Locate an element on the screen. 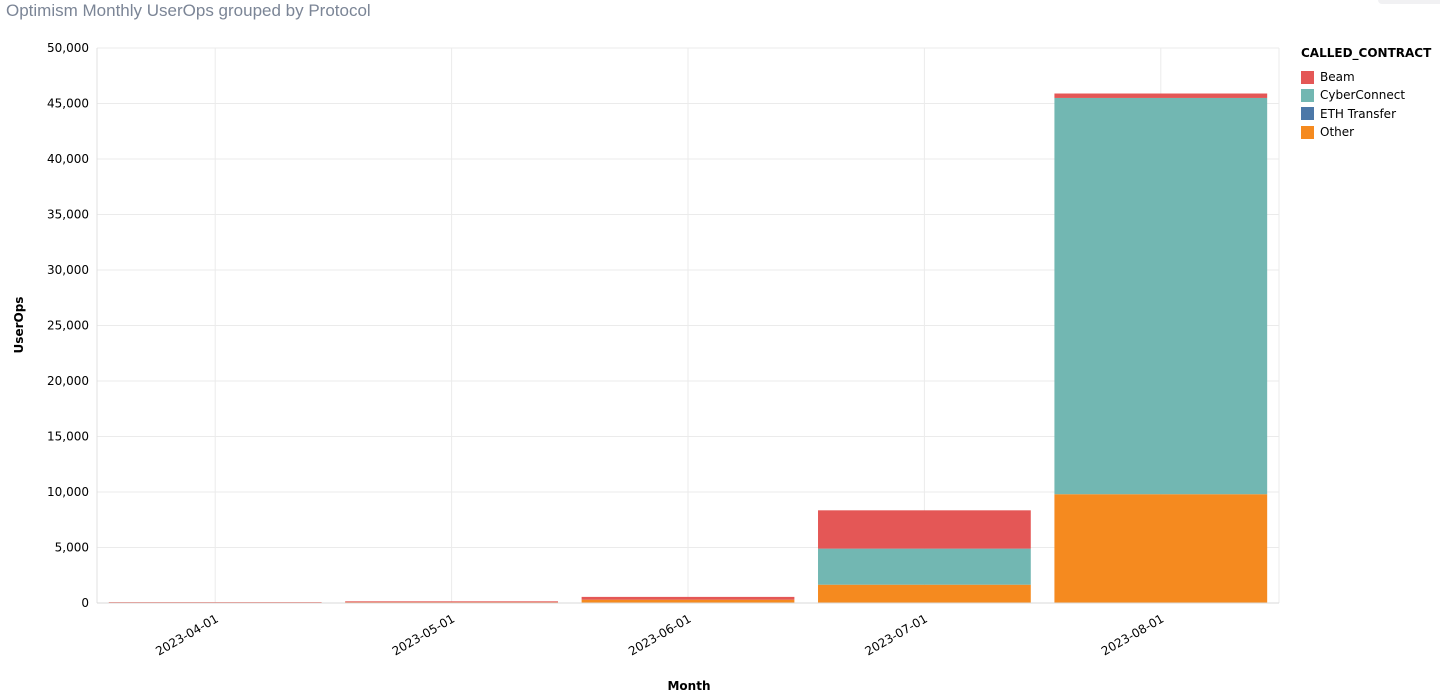 The width and height of the screenshot is (1440, 700). y-tick-label: 50,000 is located at coordinates (68, 48).